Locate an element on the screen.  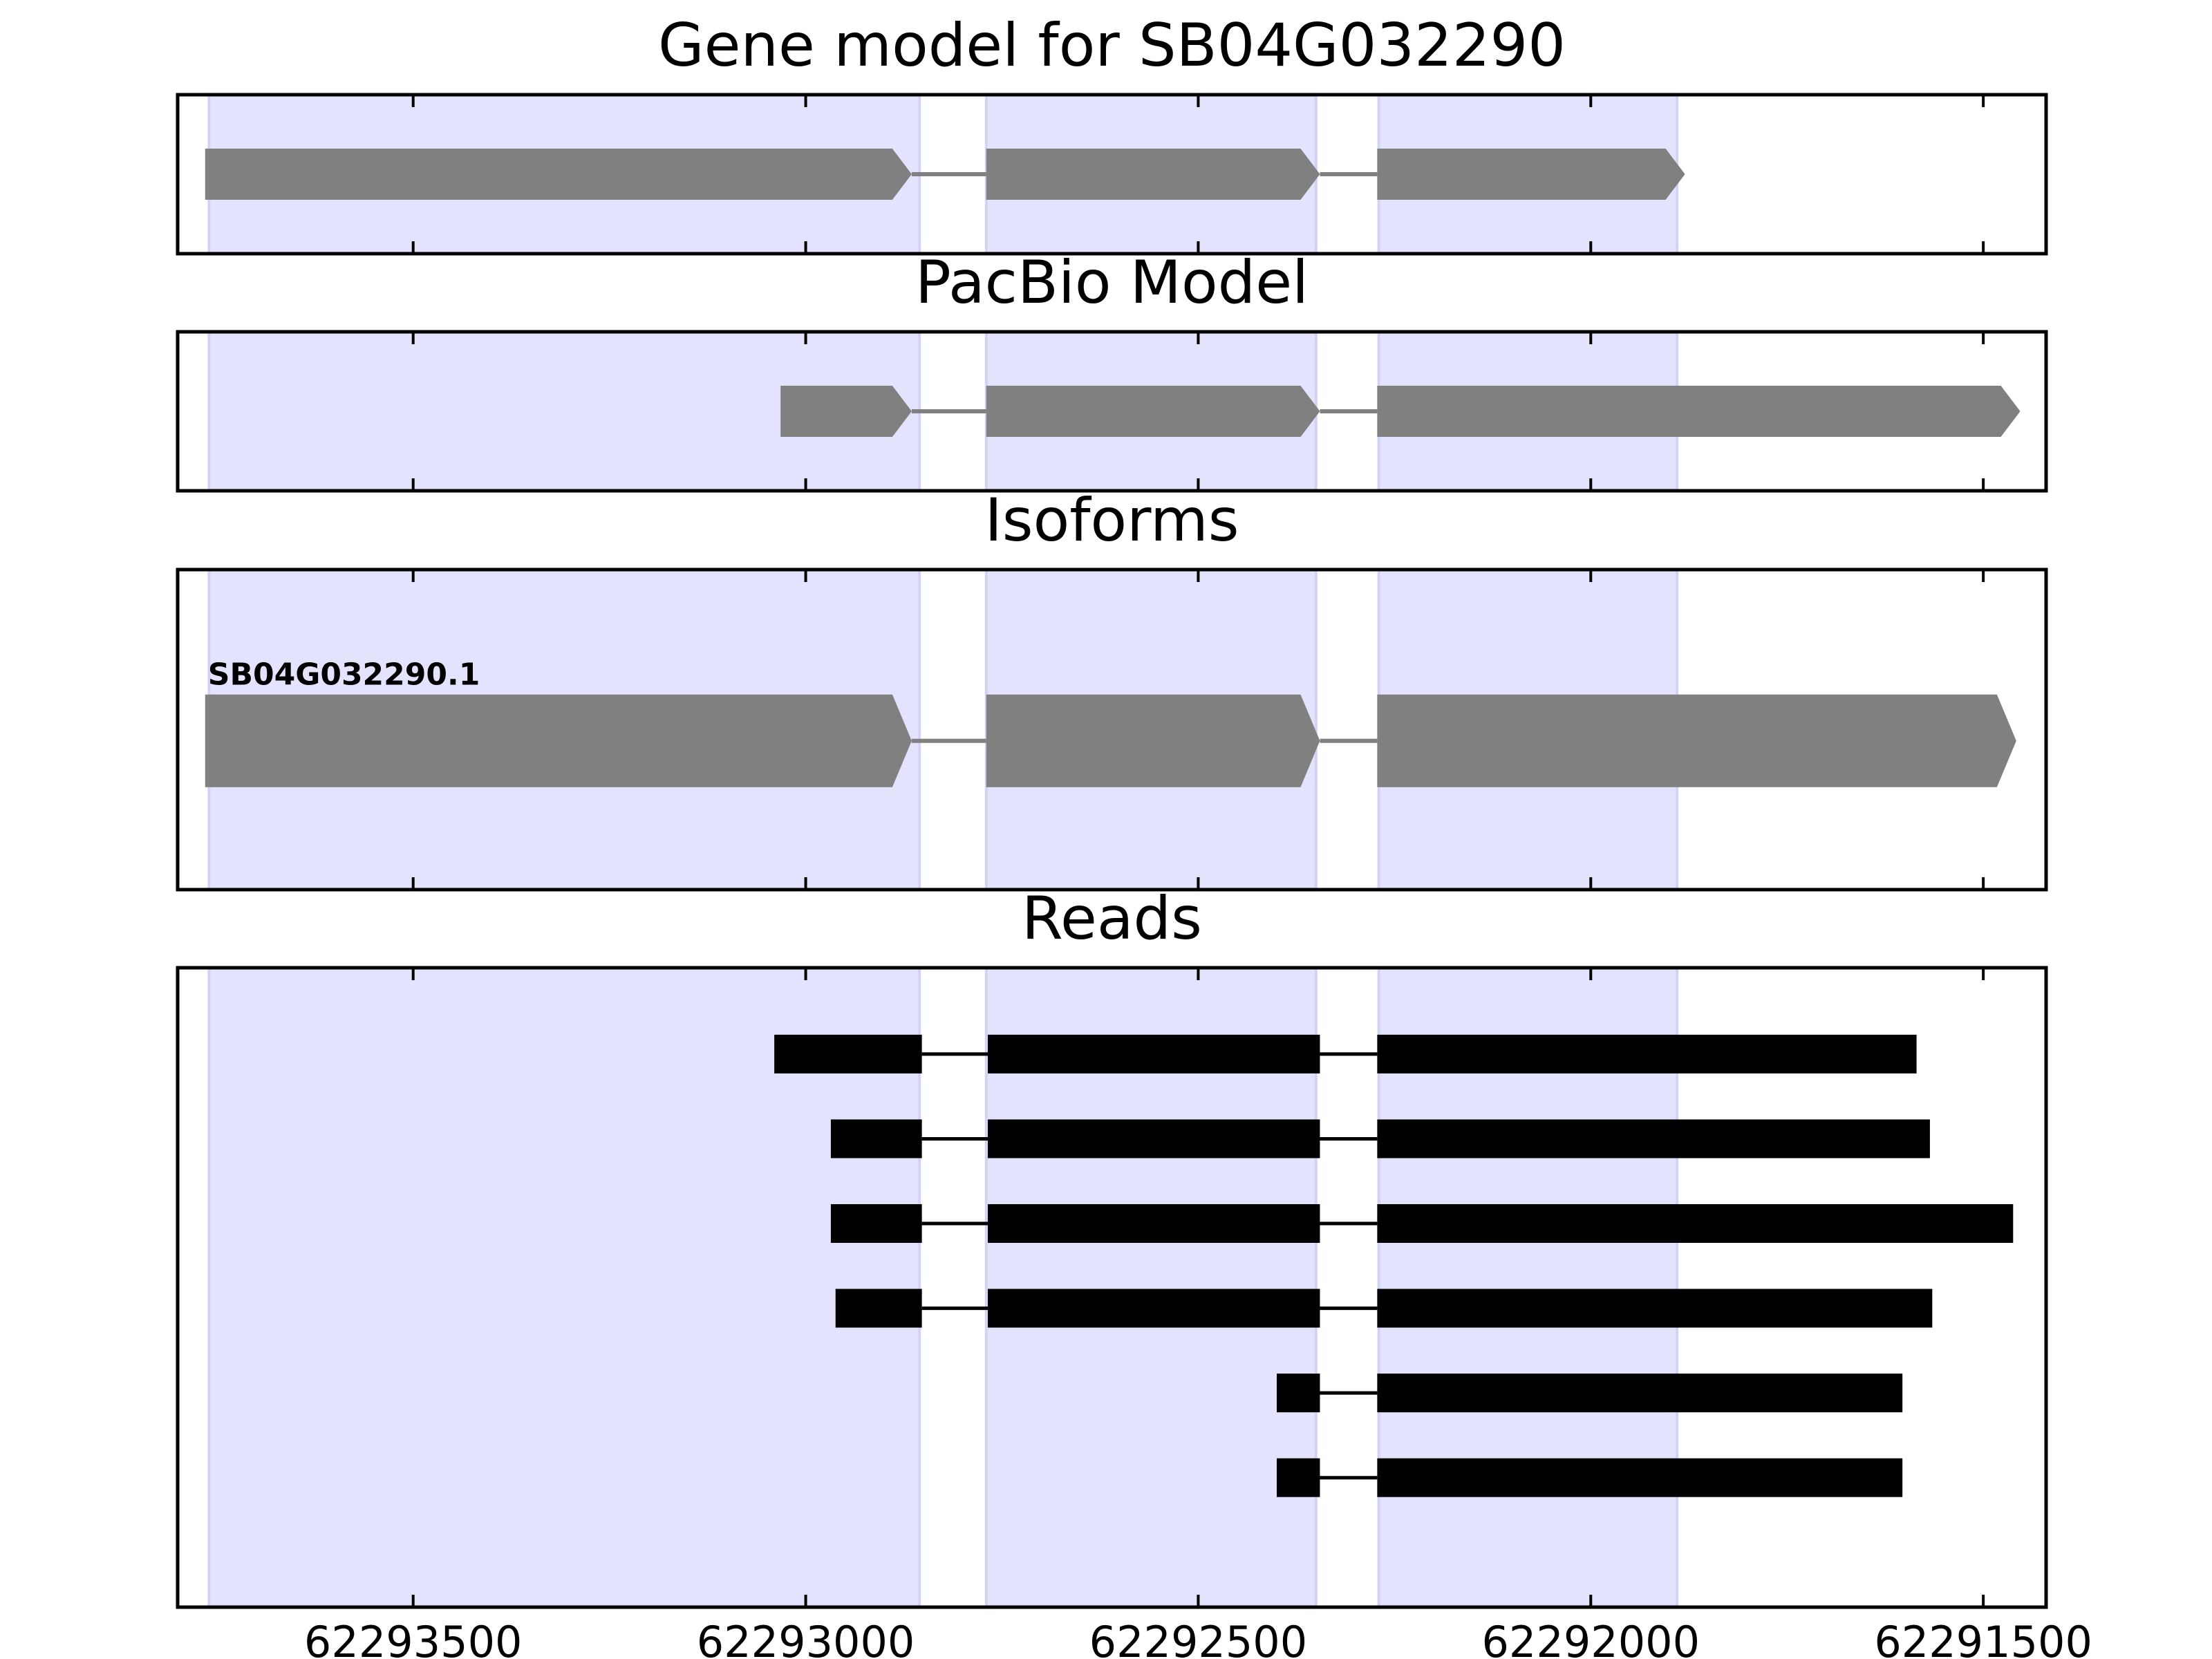
model-track: SB04G032290.1 is located at coordinates (1110, 722).